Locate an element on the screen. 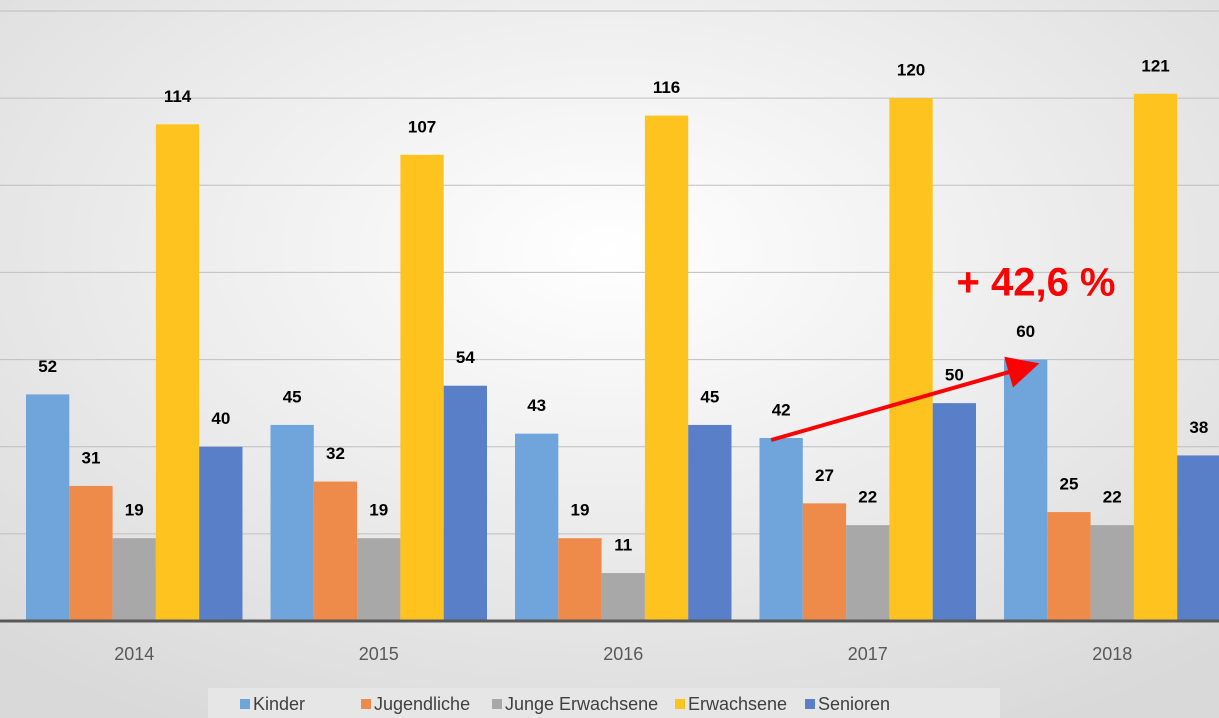 Image resolution: width=1219 pixels, height=718 pixels. value-label: 121 is located at coordinates (1155, 65).